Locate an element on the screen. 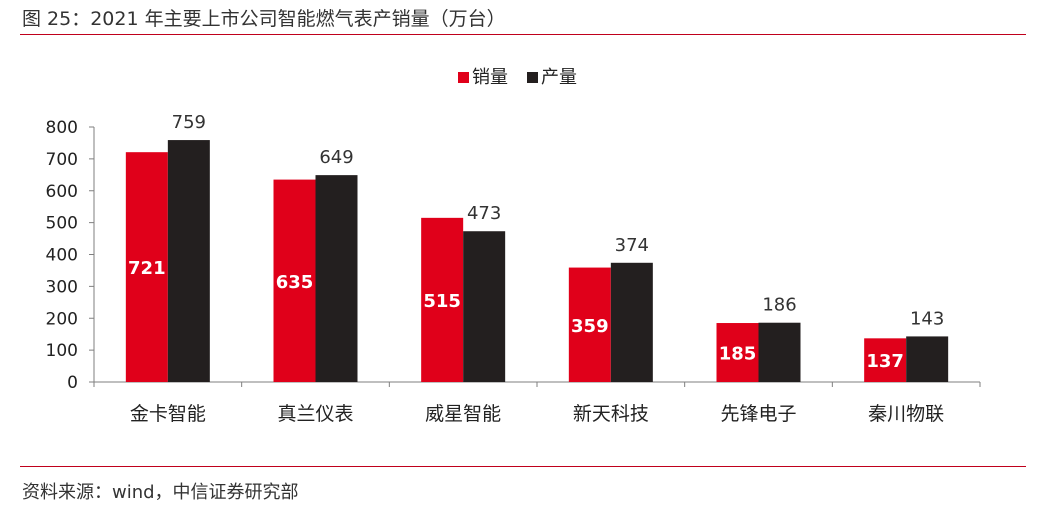 This screenshot has height=507, width=1043. figure-title: 图 25：2021 年主要上市公司智能燃气表产销量（万台） is located at coordinates (264, 19).